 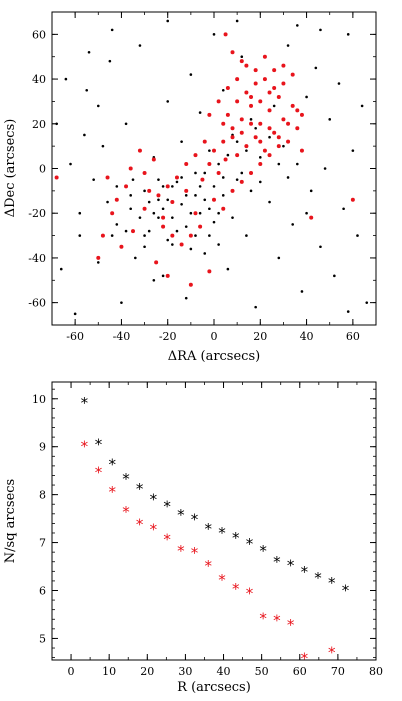 I want to click on x-tick-label: 0, so click(x=71, y=671).